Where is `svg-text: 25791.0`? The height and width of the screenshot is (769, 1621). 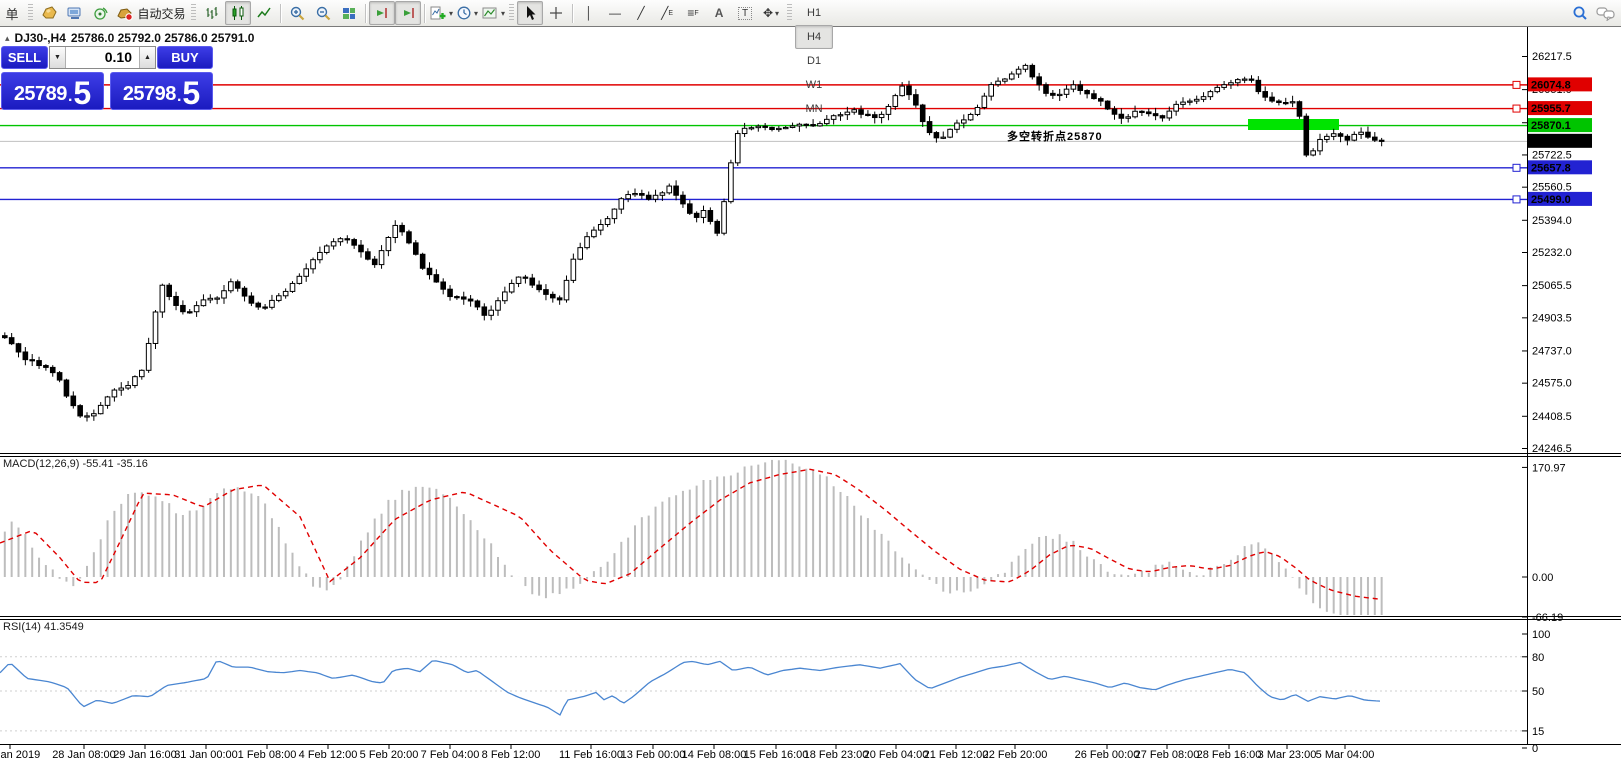 svg-text: 25791.0 is located at coordinates (1551, 142).